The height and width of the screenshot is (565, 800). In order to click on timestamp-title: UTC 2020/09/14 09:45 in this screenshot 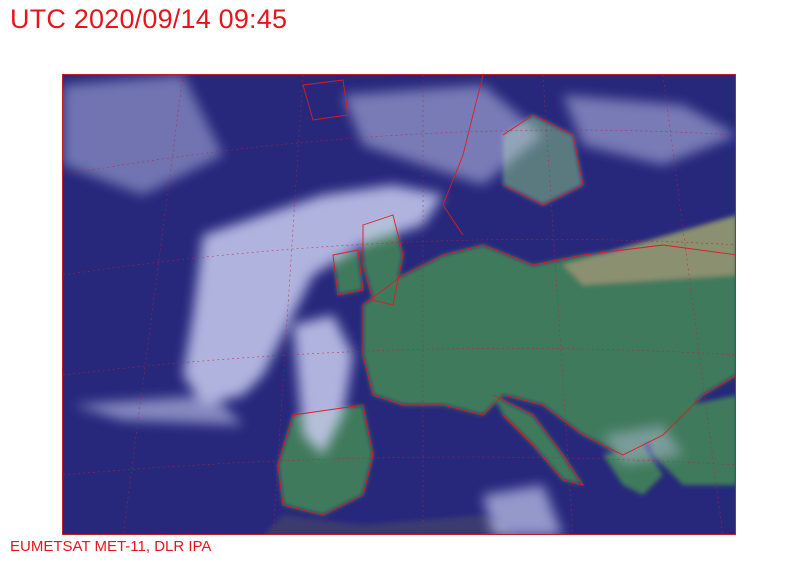, I will do `click(149, 19)`.